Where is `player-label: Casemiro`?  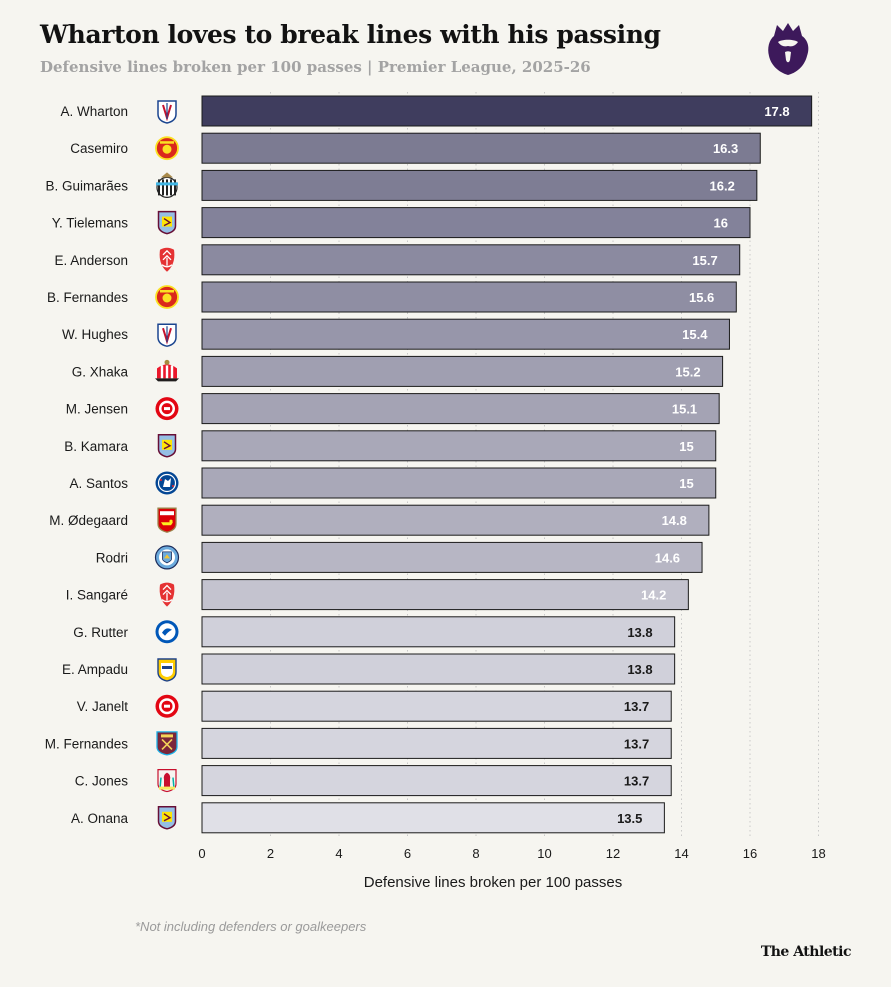
player-label: Casemiro is located at coordinates (99, 148).